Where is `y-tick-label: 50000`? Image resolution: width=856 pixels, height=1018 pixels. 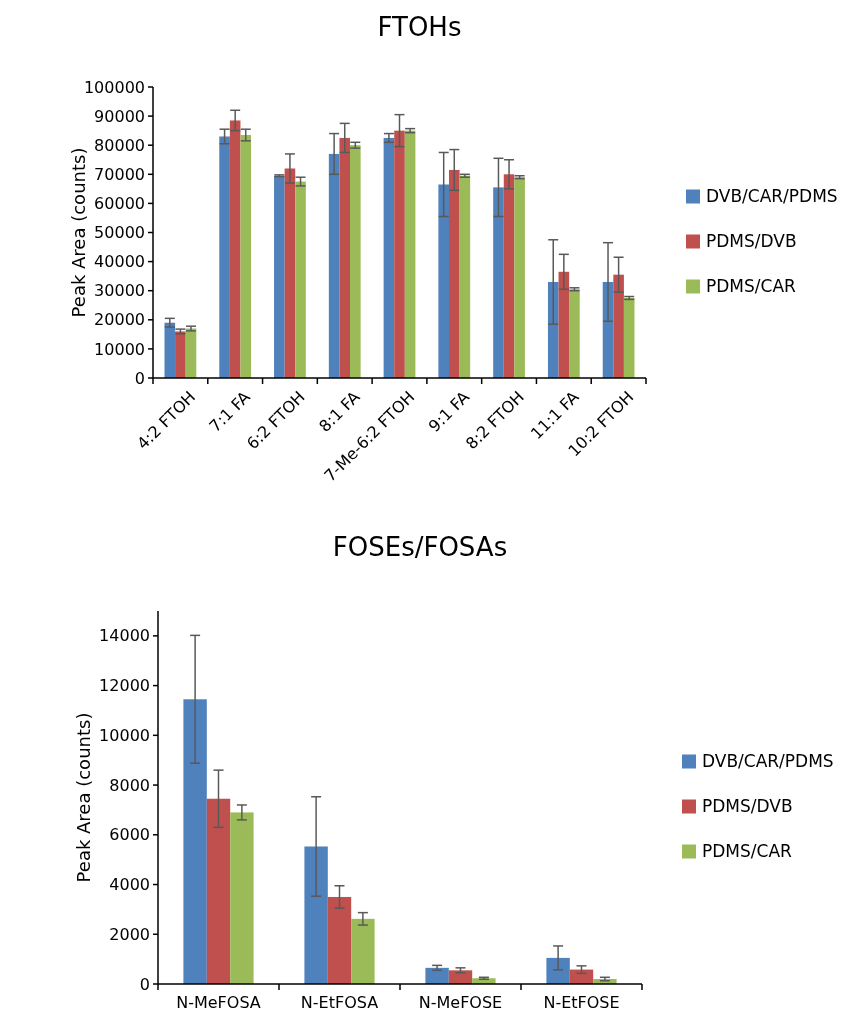 y-tick-label: 50000 is located at coordinates (119, 233).